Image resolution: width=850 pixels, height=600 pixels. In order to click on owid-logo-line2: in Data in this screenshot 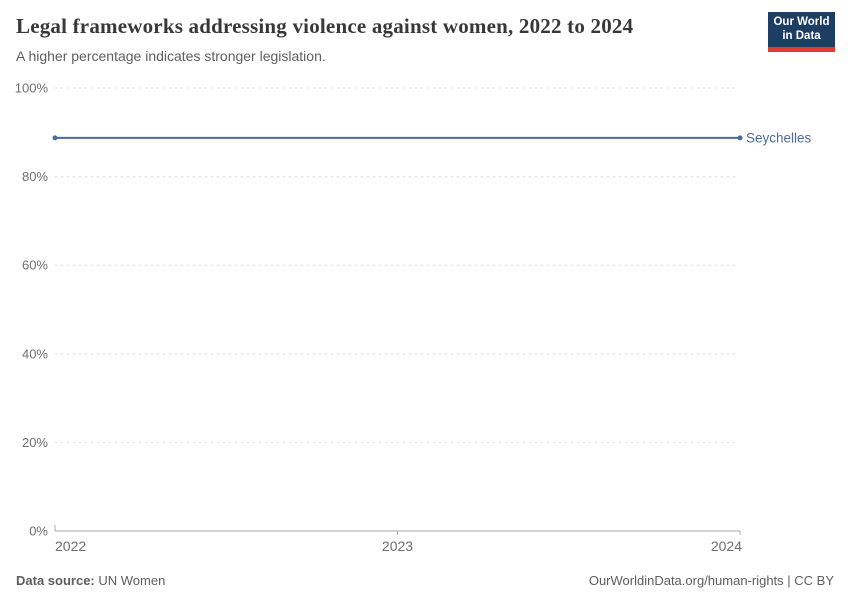, I will do `click(801, 35)`.